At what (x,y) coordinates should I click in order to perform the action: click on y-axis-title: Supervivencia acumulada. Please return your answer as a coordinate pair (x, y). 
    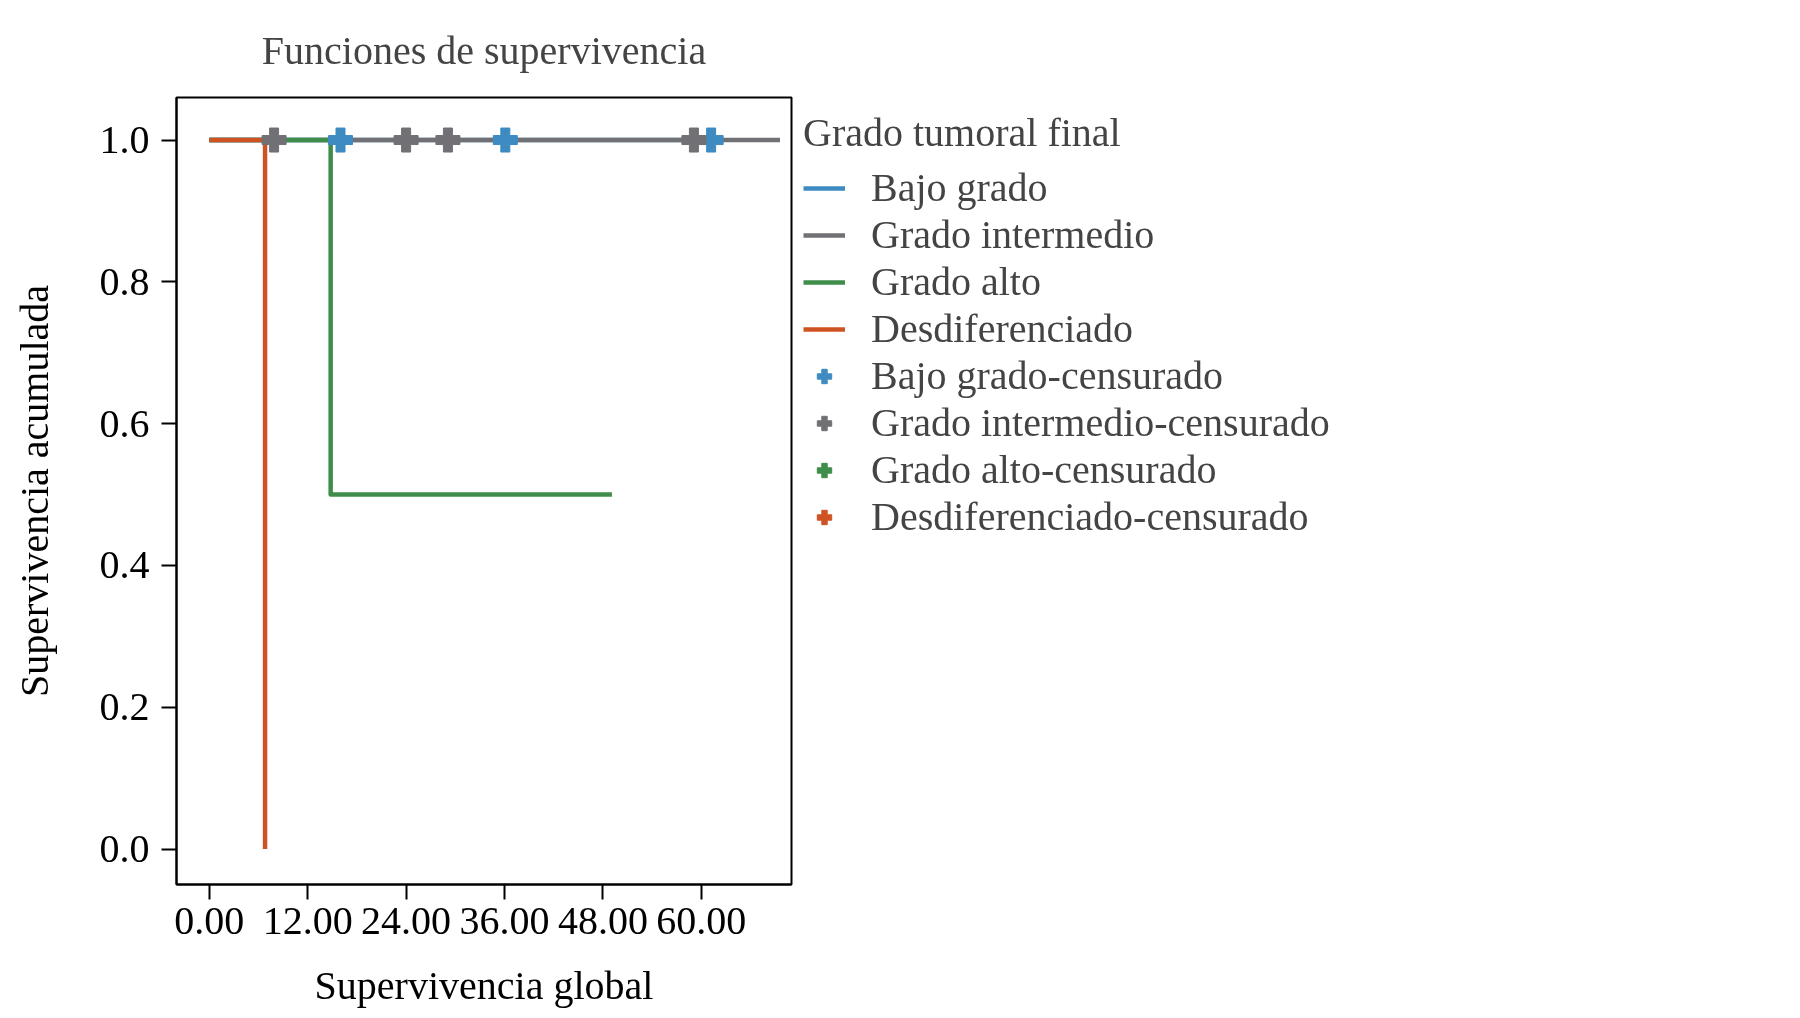
    Looking at the image, I should click on (34, 491).